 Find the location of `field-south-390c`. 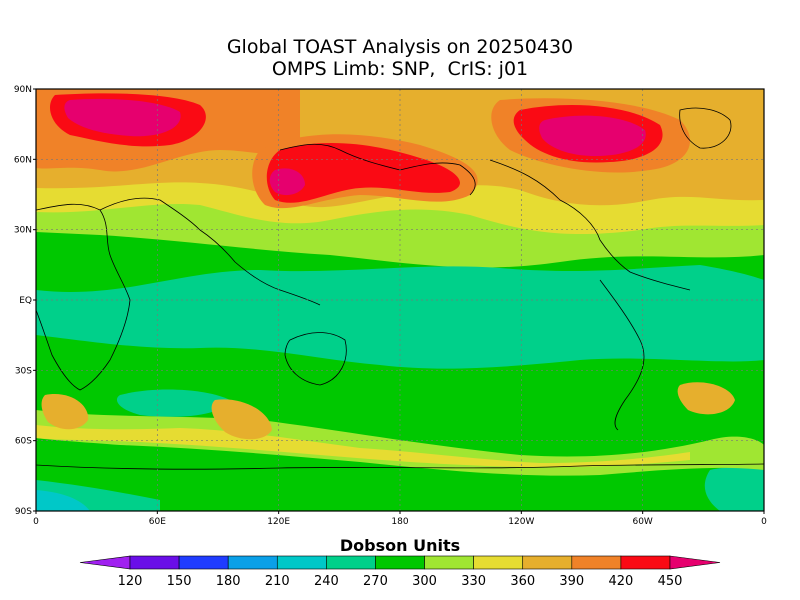

field-south-390c is located at coordinates (706, 398).